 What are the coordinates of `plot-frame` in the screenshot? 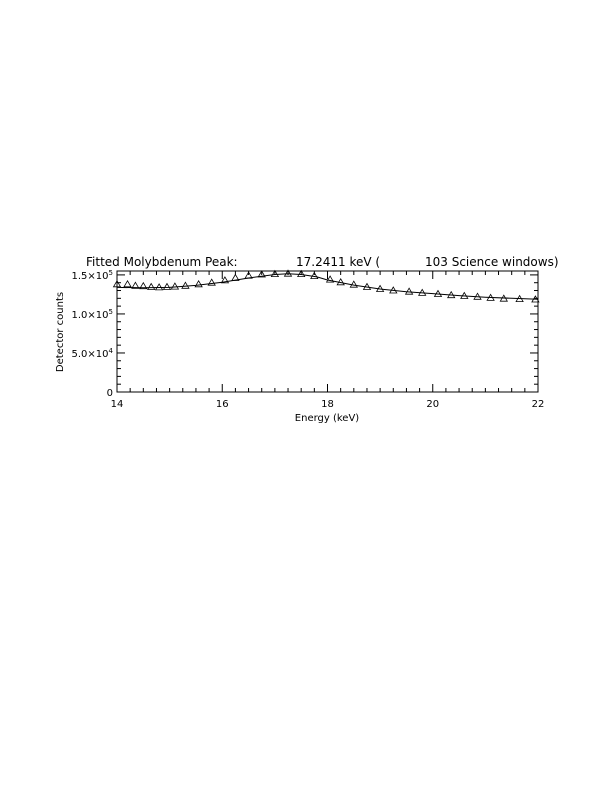 It's located at (327, 331).